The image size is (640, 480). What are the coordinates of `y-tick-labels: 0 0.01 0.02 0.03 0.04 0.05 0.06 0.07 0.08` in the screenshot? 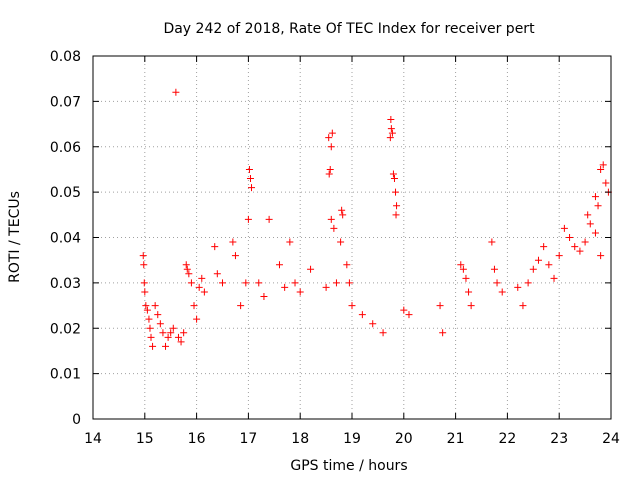 It's located at (65, 238).